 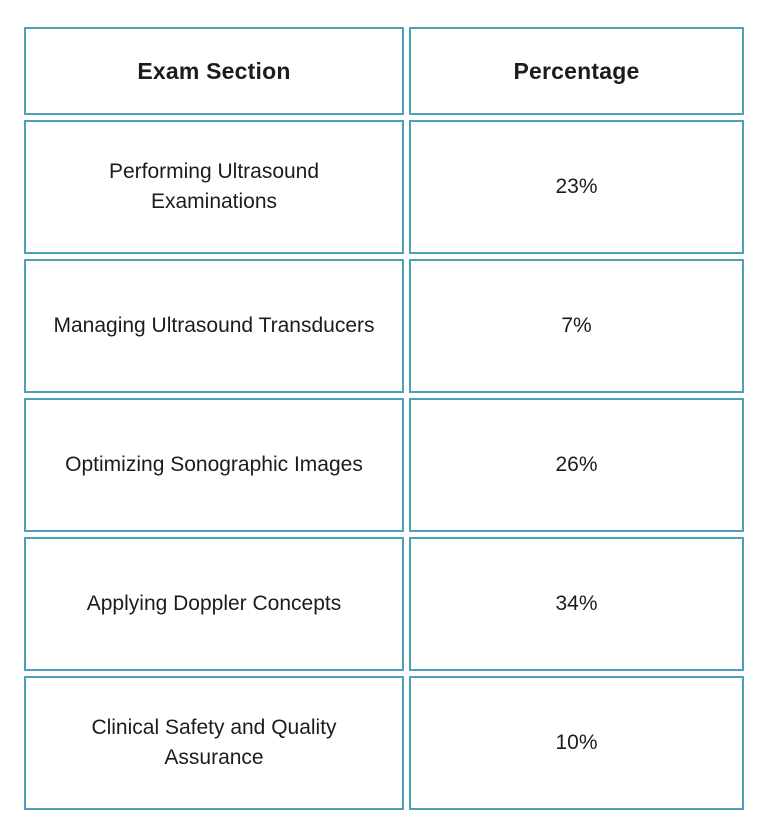 I want to click on percentage-cell: 23%, so click(x=576, y=187).